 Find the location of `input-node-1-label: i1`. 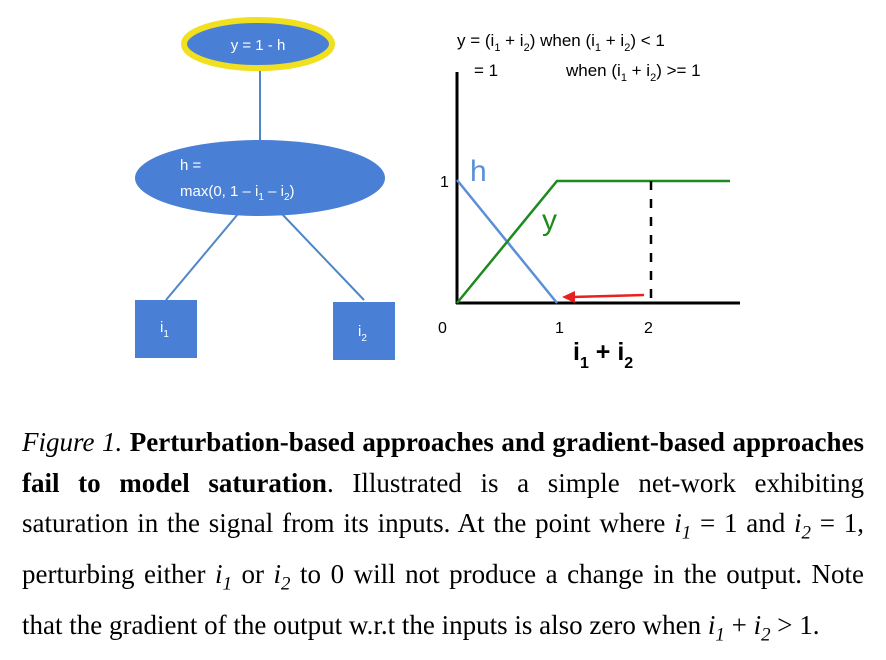

input-node-1-label: i1 is located at coordinates (164, 329).